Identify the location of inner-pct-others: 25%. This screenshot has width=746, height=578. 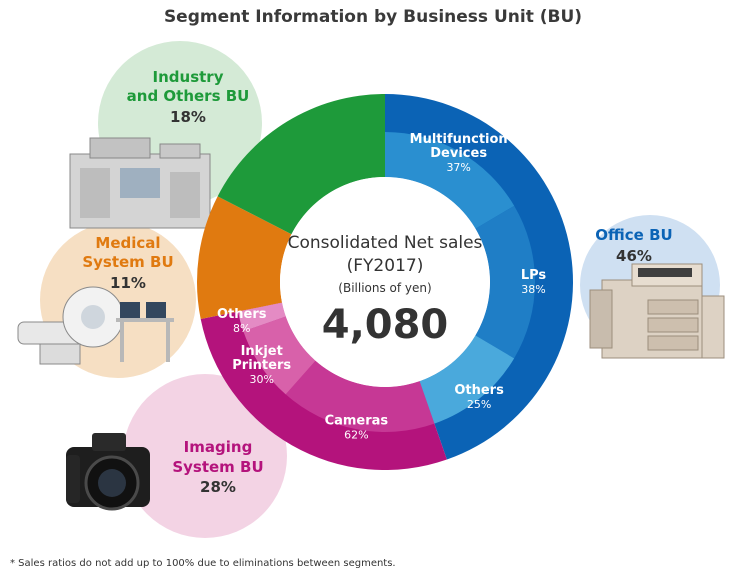
(479, 404).